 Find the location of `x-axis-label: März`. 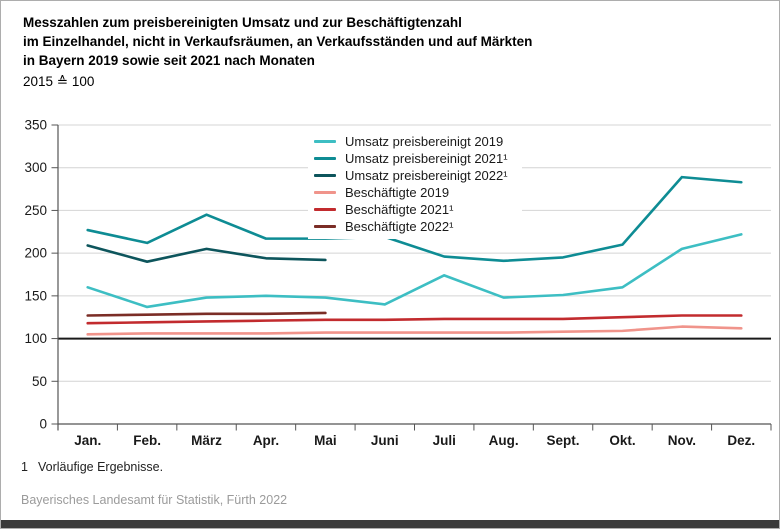

x-axis-label: März is located at coordinates (206, 440).